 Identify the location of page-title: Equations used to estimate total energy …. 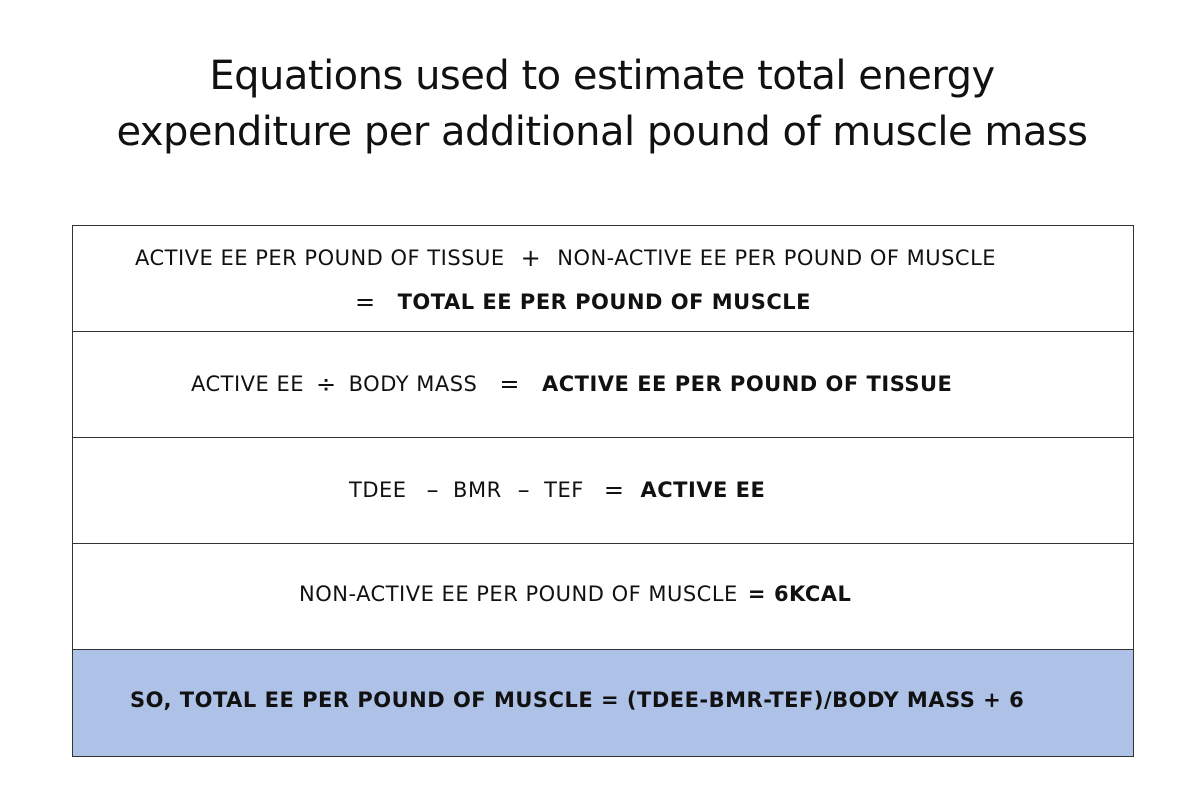
(602, 104).